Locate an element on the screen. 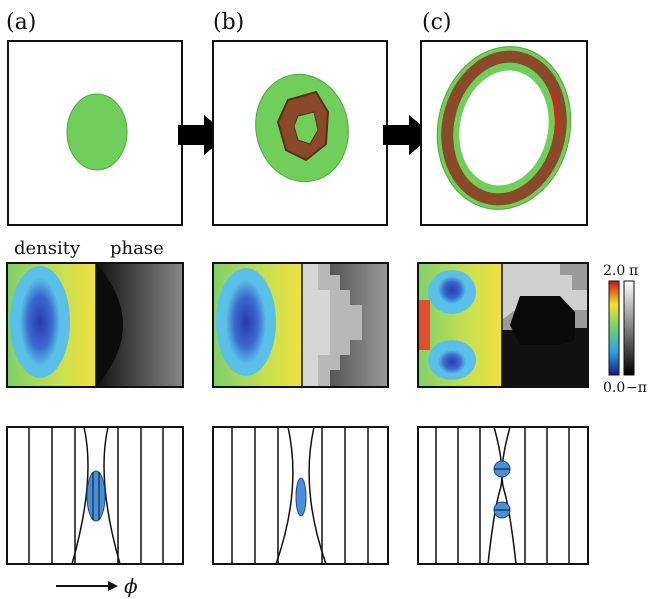 The width and height of the screenshot is (653, 599). panel-label-b: (b) is located at coordinates (229, 22).